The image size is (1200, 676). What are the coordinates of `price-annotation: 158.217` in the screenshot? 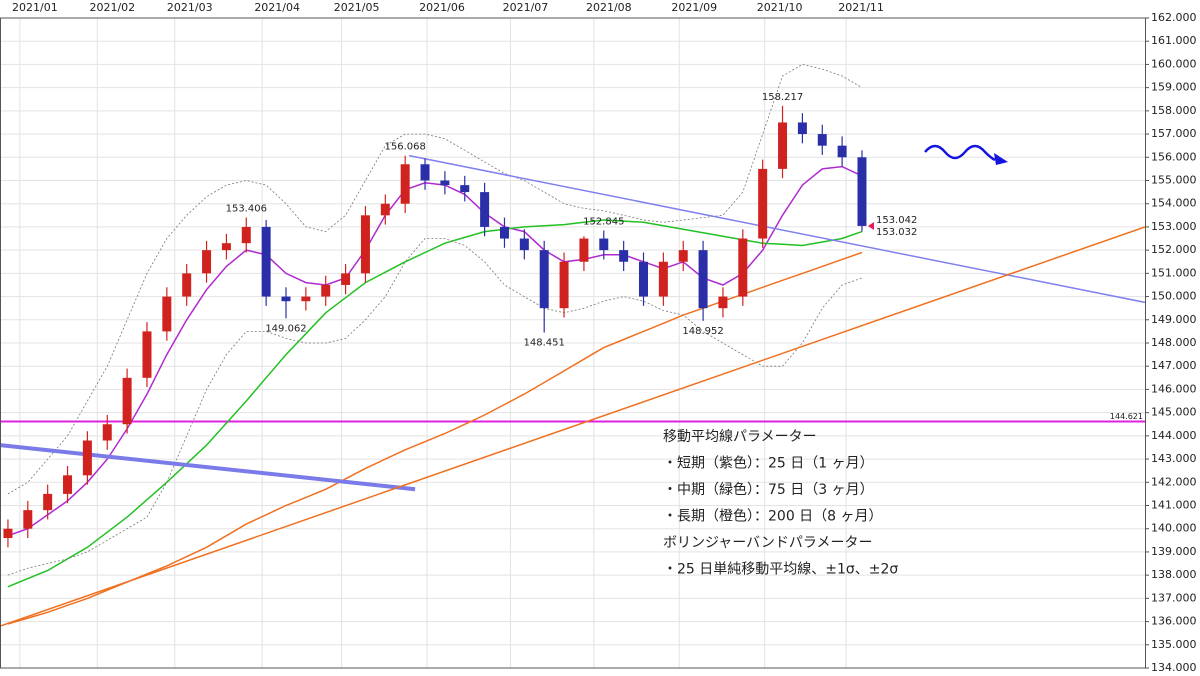 It's located at (782, 97).